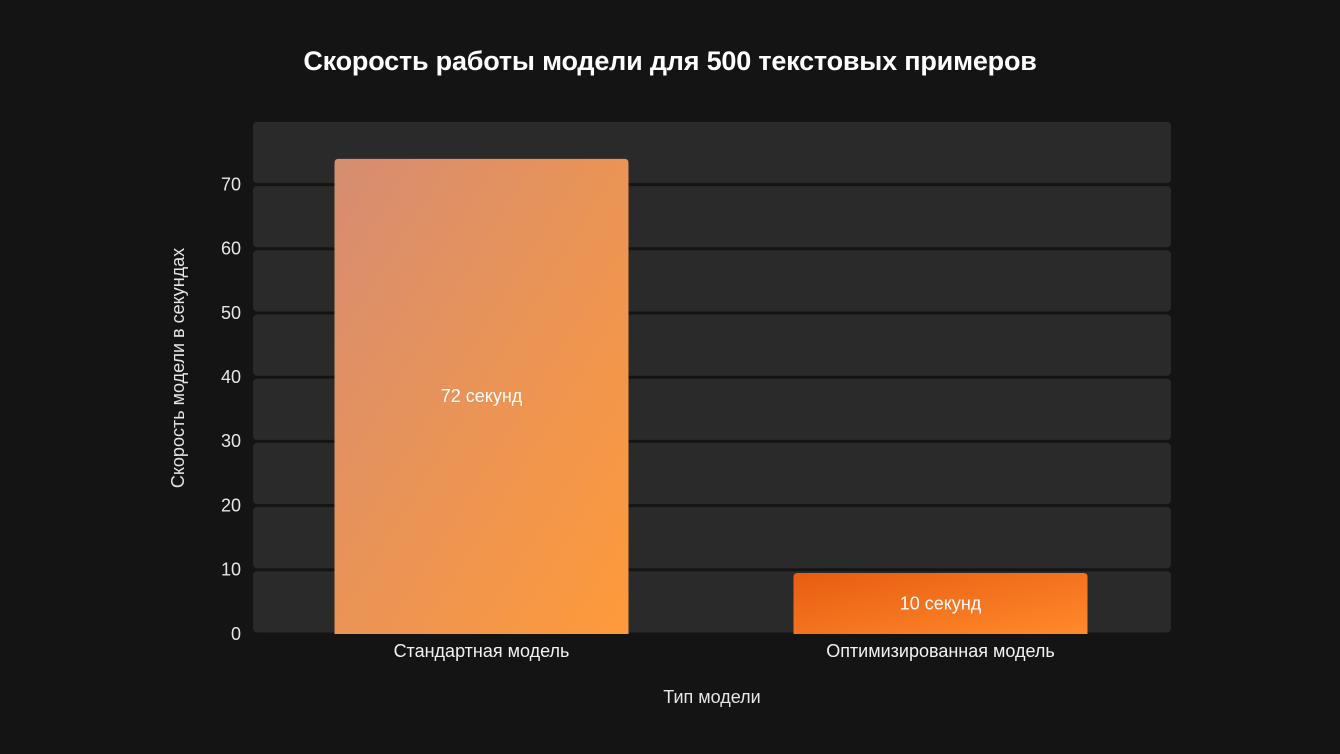 The width and height of the screenshot is (1340, 754). I want to click on y-axis-ticks: 0 10 20 30 40 50 60 70, so click(231, 408).